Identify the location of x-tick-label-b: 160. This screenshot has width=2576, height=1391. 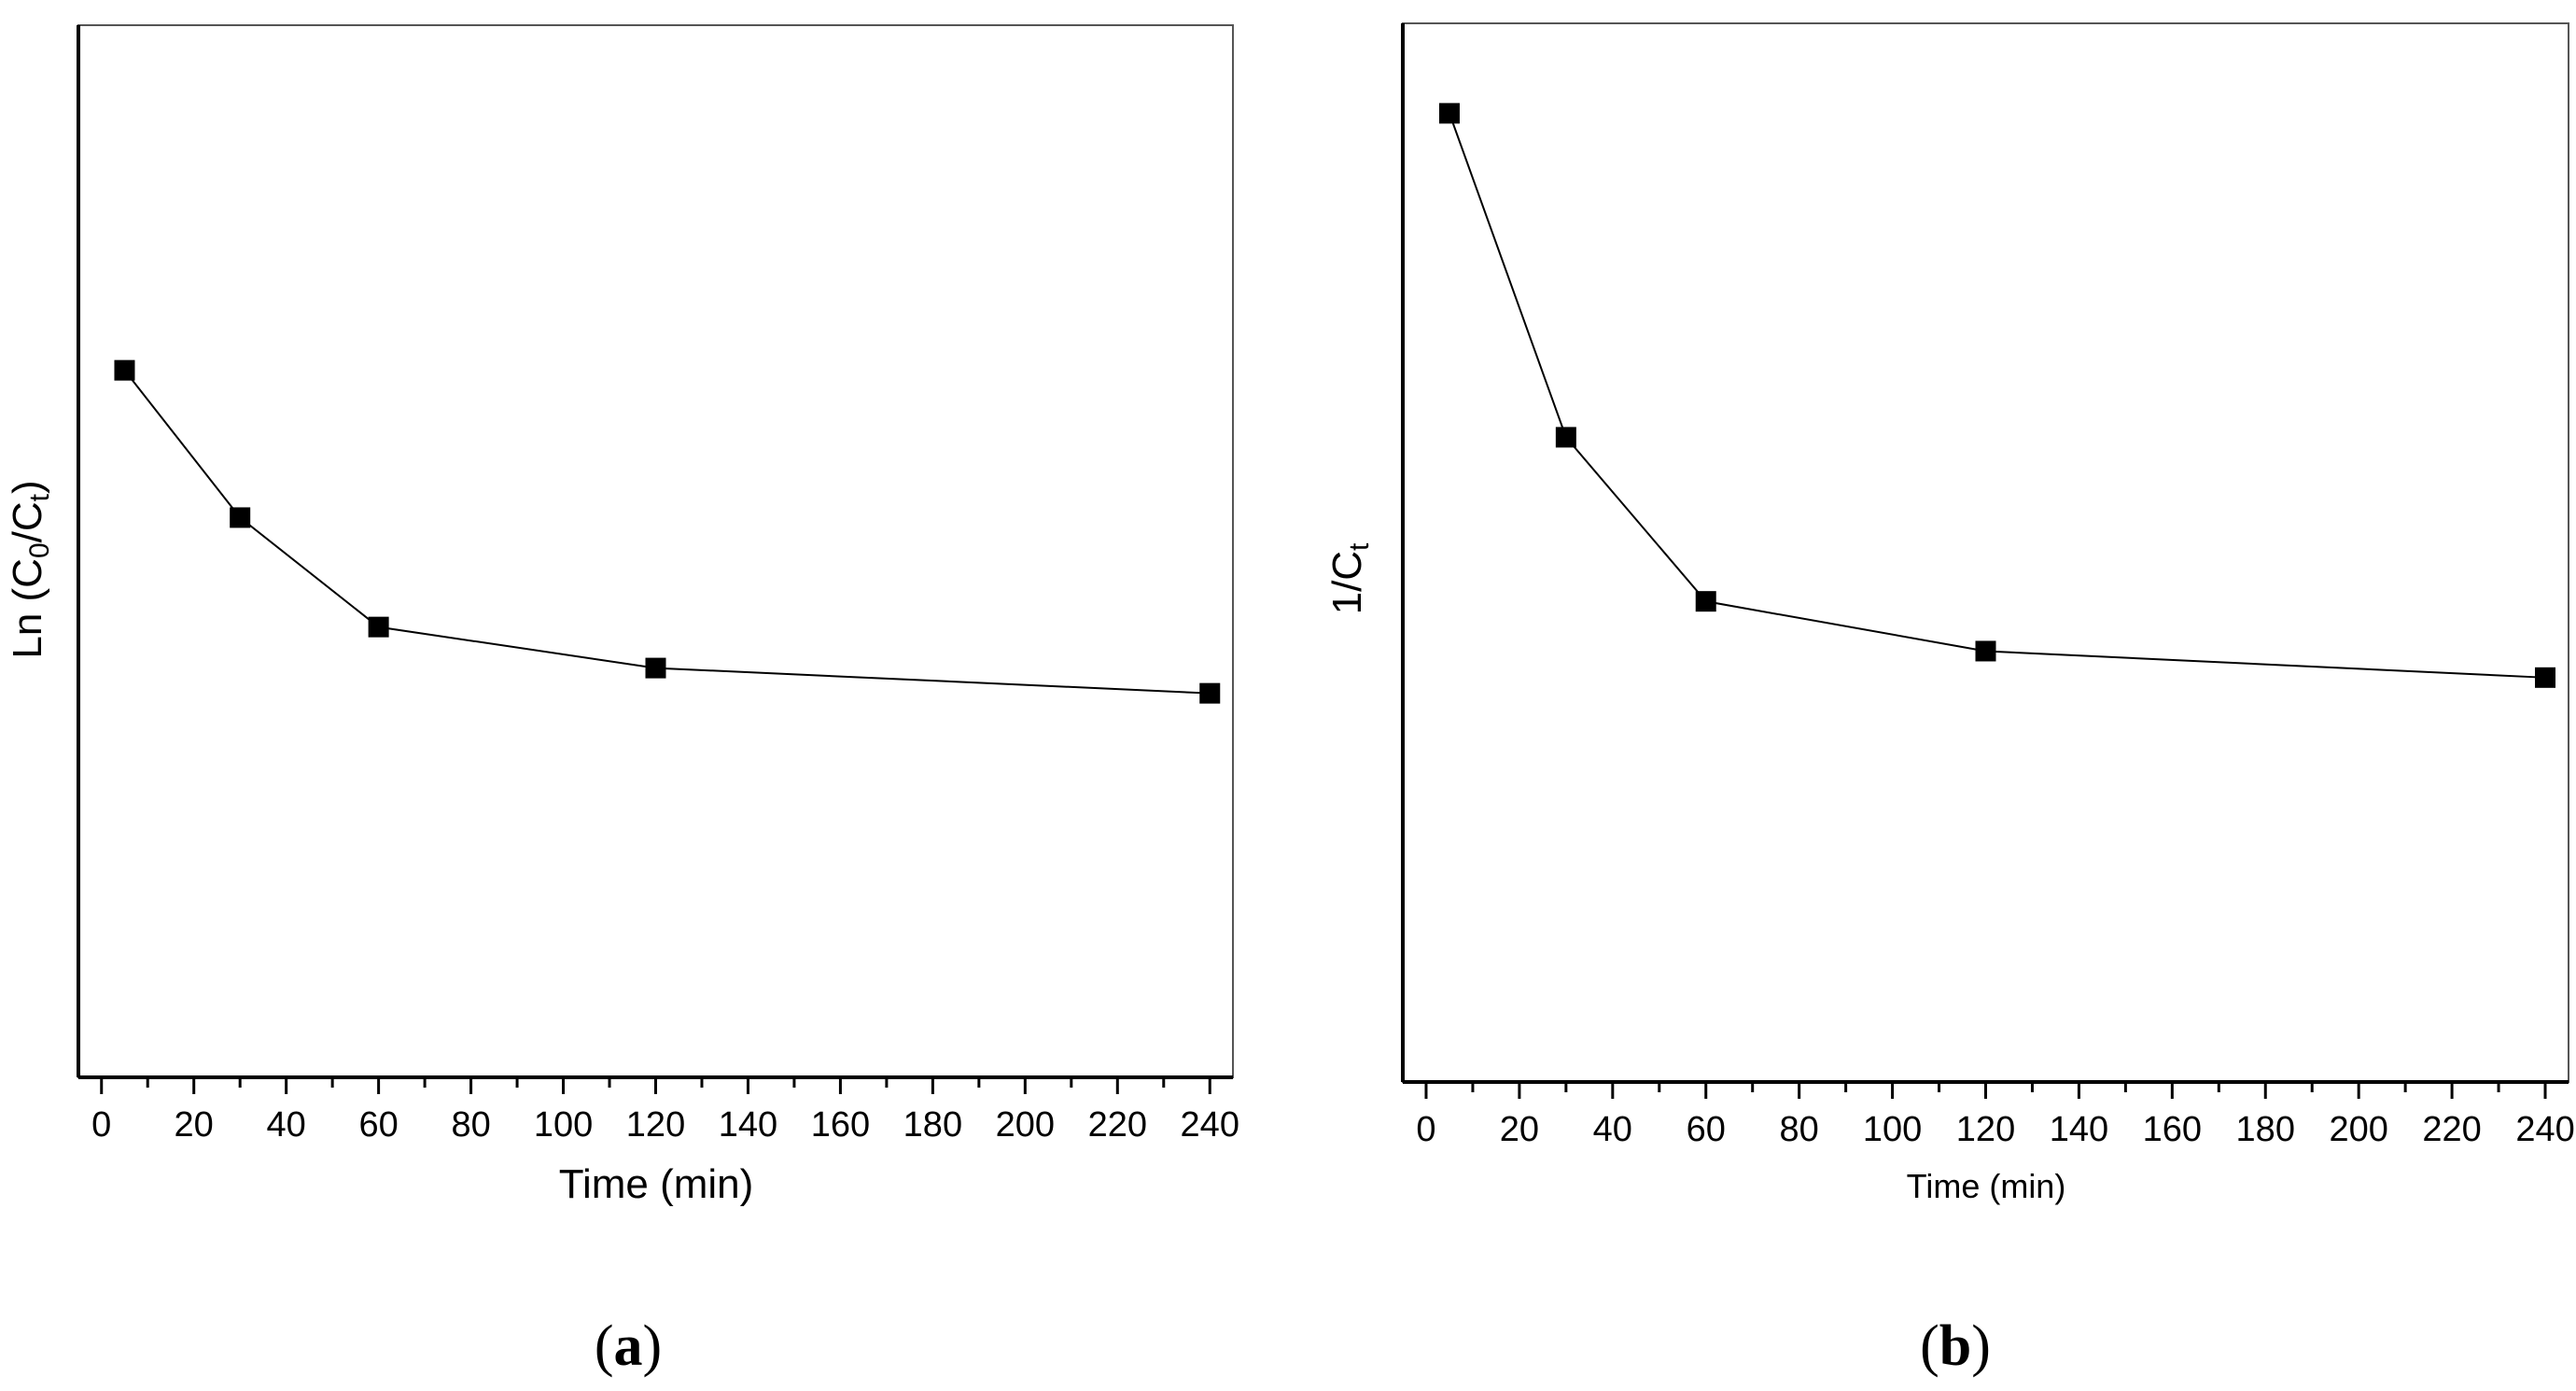
(2172, 1129).